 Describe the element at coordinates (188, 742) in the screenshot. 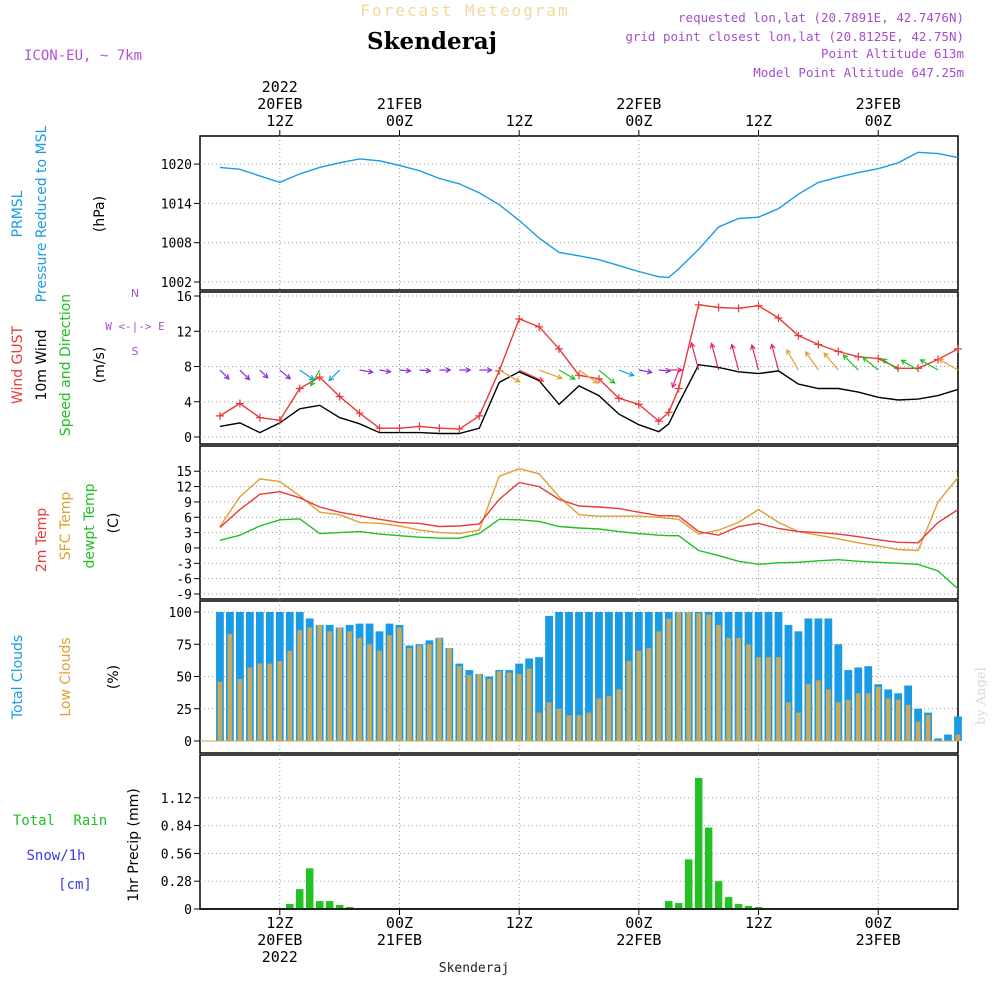

I see `y-tick-label-clouds: 0` at that location.